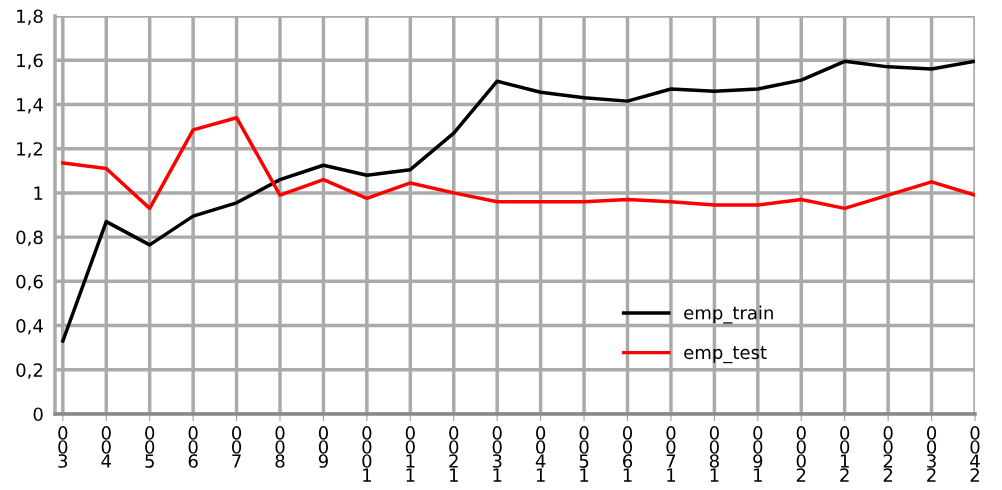 The width and height of the screenshot is (1002, 490). I want to click on x-tick-label: 009, so click(323, 447).